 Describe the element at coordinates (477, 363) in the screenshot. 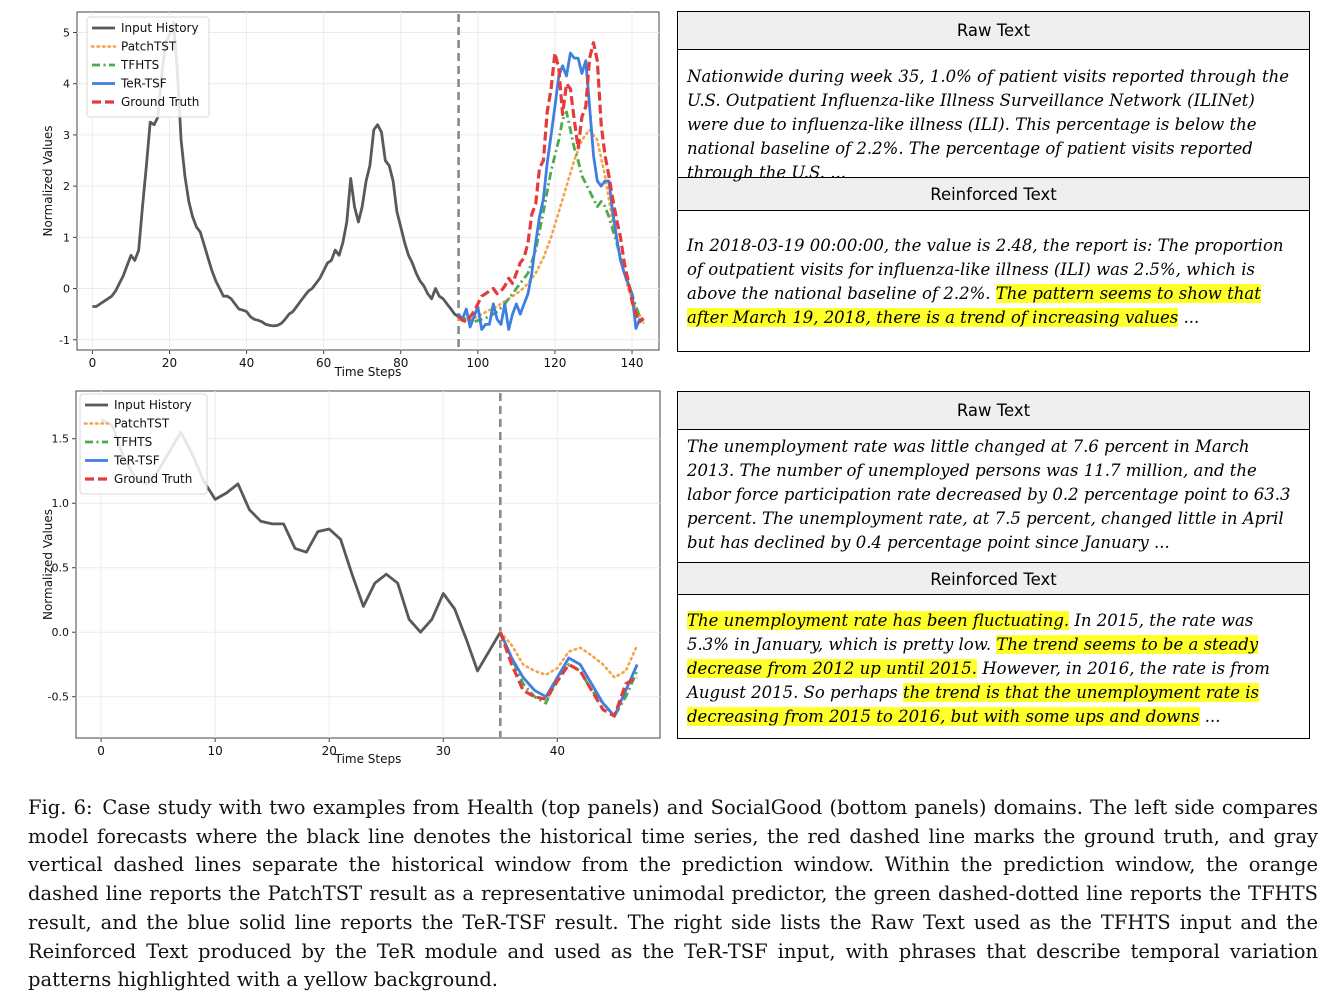

I see `x-tick-label: 100` at that location.